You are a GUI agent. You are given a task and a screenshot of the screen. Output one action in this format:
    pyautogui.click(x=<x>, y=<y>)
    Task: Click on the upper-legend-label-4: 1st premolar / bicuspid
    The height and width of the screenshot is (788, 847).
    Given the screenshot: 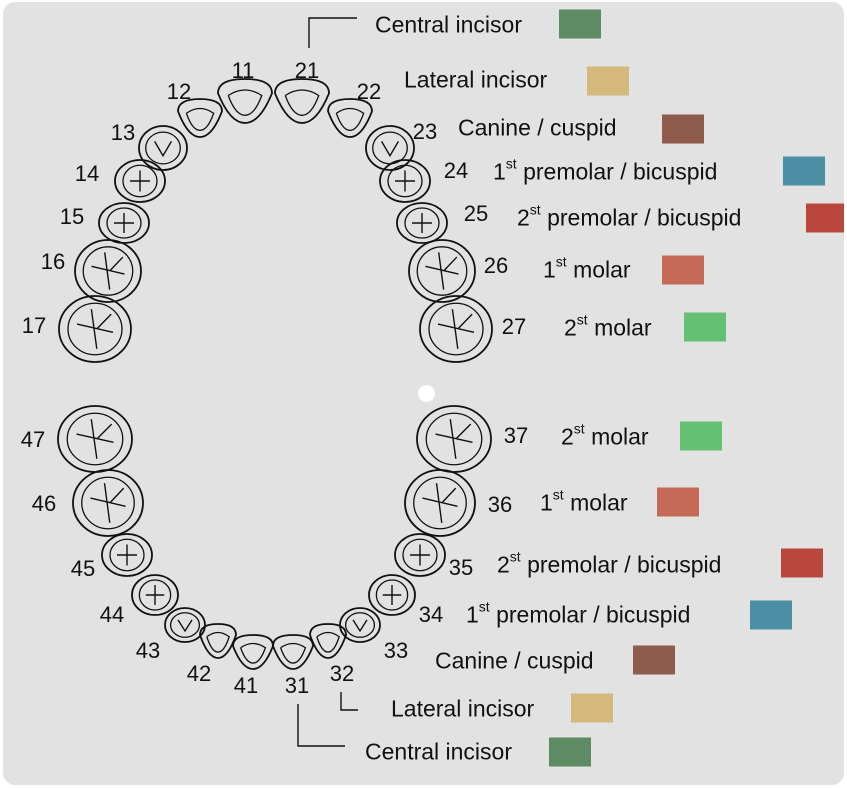 What is the action you would take?
    pyautogui.click(x=605, y=170)
    